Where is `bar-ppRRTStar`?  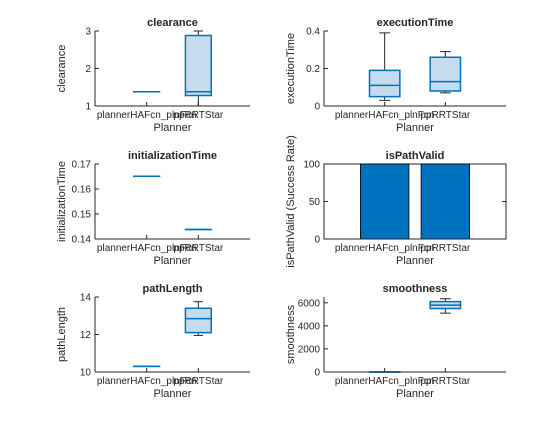 bar-ppRRTStar is located at coordinates (445, 201).